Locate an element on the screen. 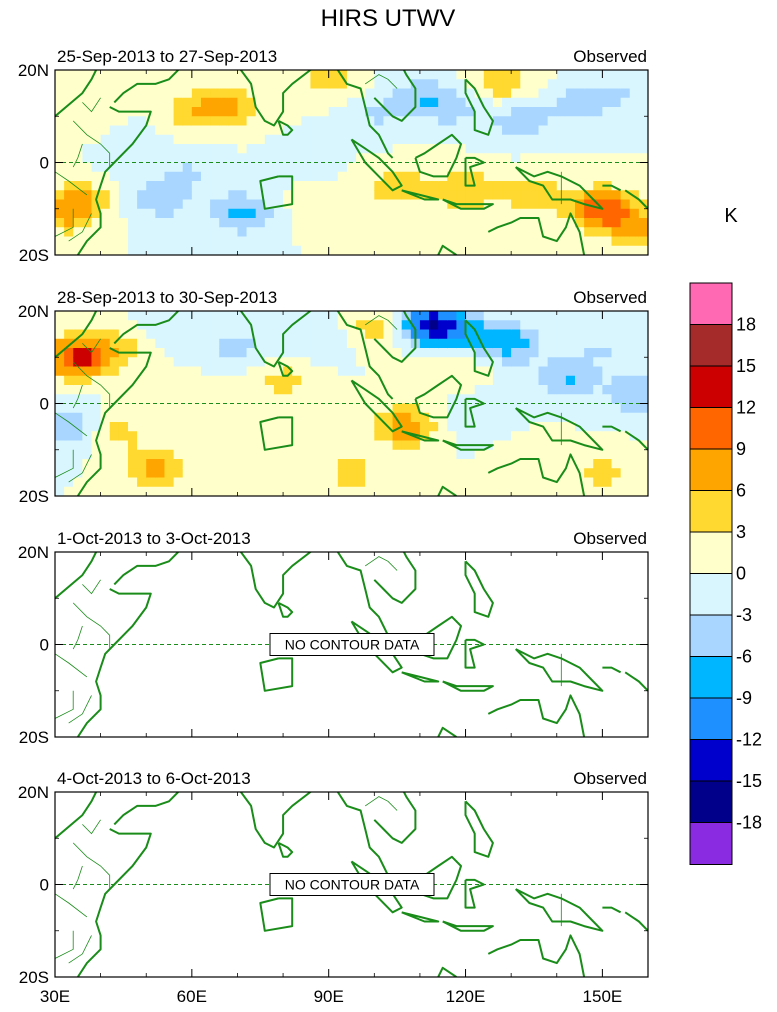 The width and height of the screenshot is (777, 1012). colorbar-label: 15 is located at coordinates (746, 366).